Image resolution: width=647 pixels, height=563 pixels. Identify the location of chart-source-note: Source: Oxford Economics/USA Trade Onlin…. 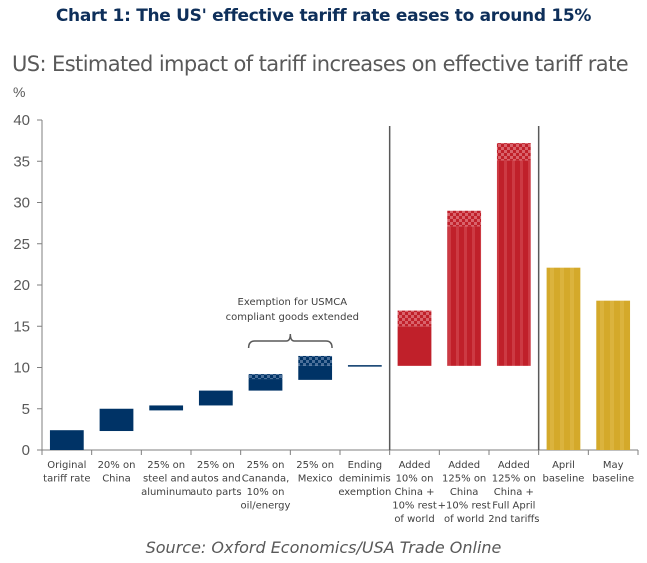
(323, 547).